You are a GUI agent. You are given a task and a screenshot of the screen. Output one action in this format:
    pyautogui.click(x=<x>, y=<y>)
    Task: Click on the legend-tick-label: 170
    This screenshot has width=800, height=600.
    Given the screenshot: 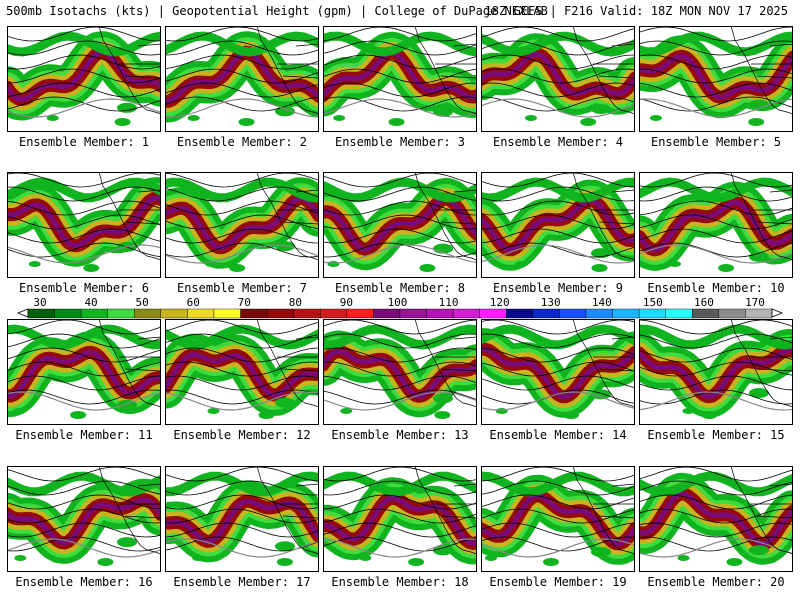 What is the action you would take?
    pyautogui.click(x=755, y=302)
    